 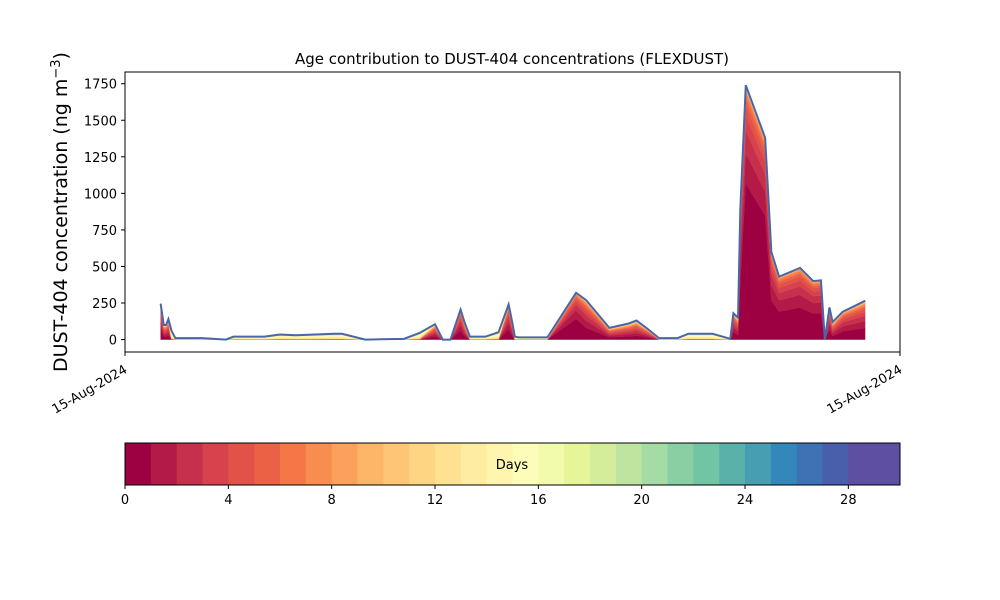 What do you see at coordinates (104, 231) in the screenshot?
I see `y-tick-label: 750` at bounding box center [104, 231].